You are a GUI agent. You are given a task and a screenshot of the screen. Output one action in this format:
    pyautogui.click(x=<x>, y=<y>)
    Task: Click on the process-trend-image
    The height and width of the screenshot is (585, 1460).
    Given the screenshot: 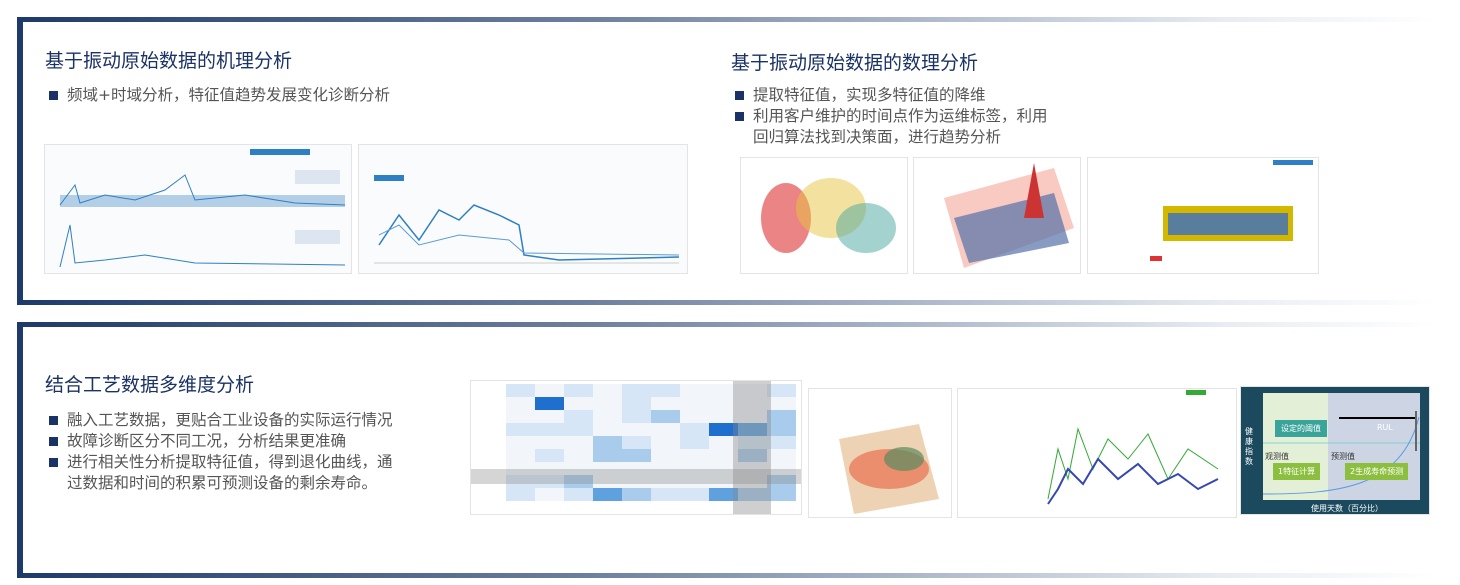 What is the action you would take?
    pyautogui.click(x=1097, y=453)
    